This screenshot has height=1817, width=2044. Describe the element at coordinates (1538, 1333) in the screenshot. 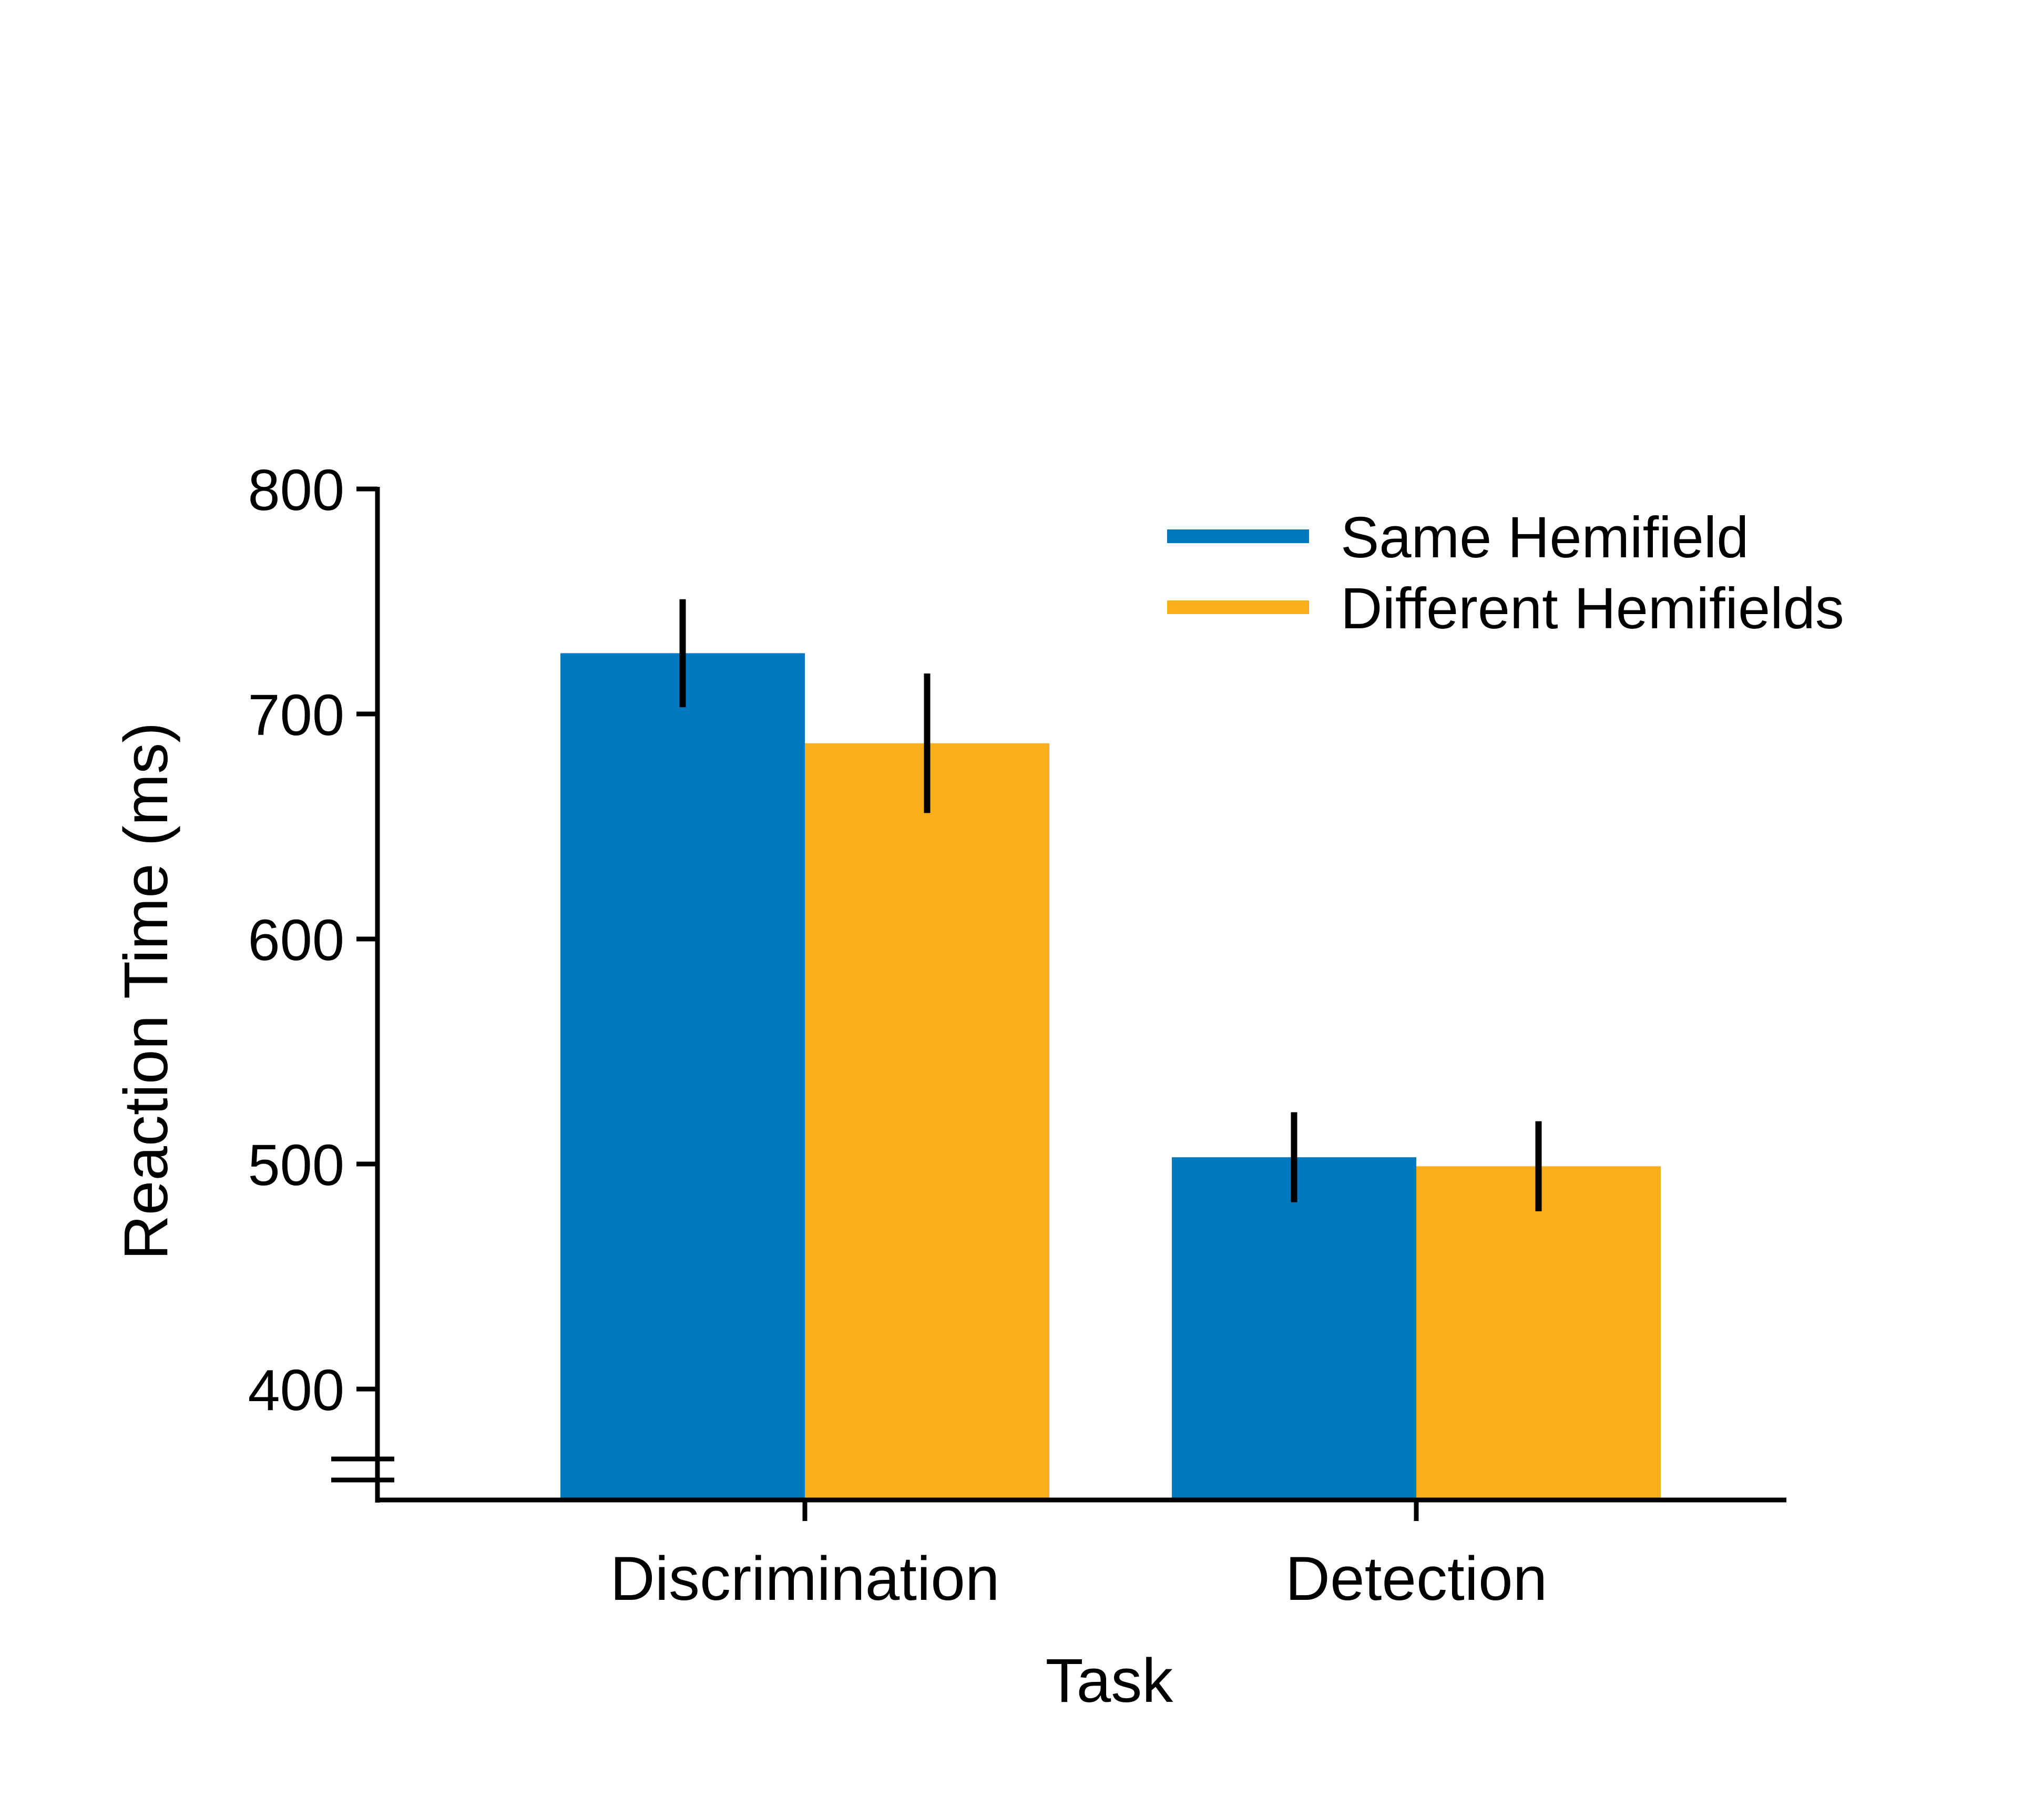

I see `bar-different-hemifields-detection` at that location.